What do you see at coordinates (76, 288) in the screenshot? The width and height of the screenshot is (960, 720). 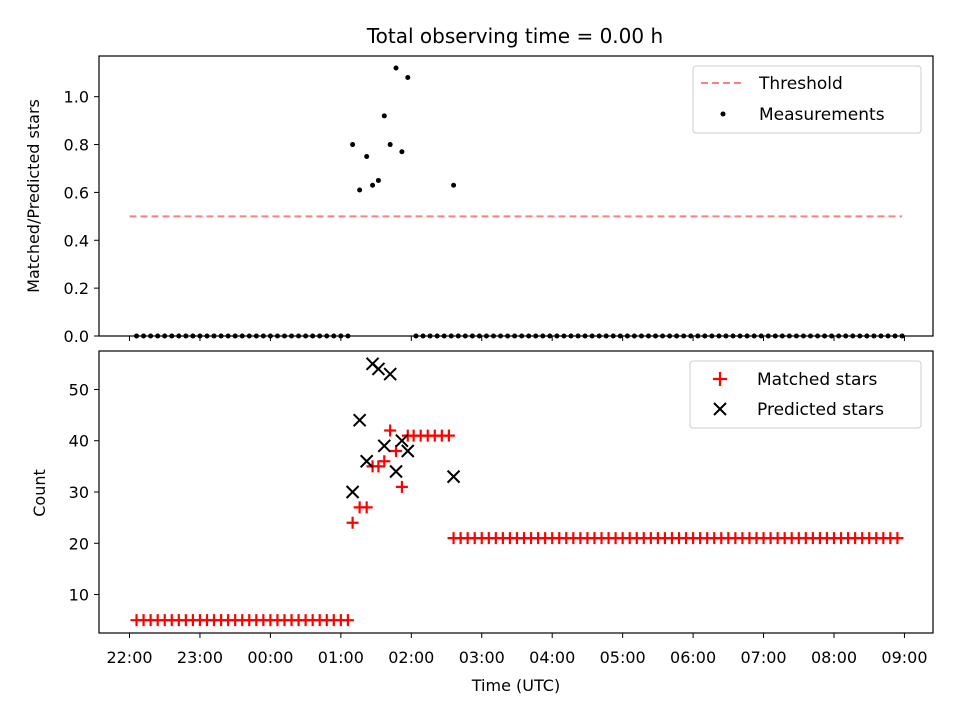 I see `ratio-y-tick-label: 0.2` at bounding box center [76, 288].